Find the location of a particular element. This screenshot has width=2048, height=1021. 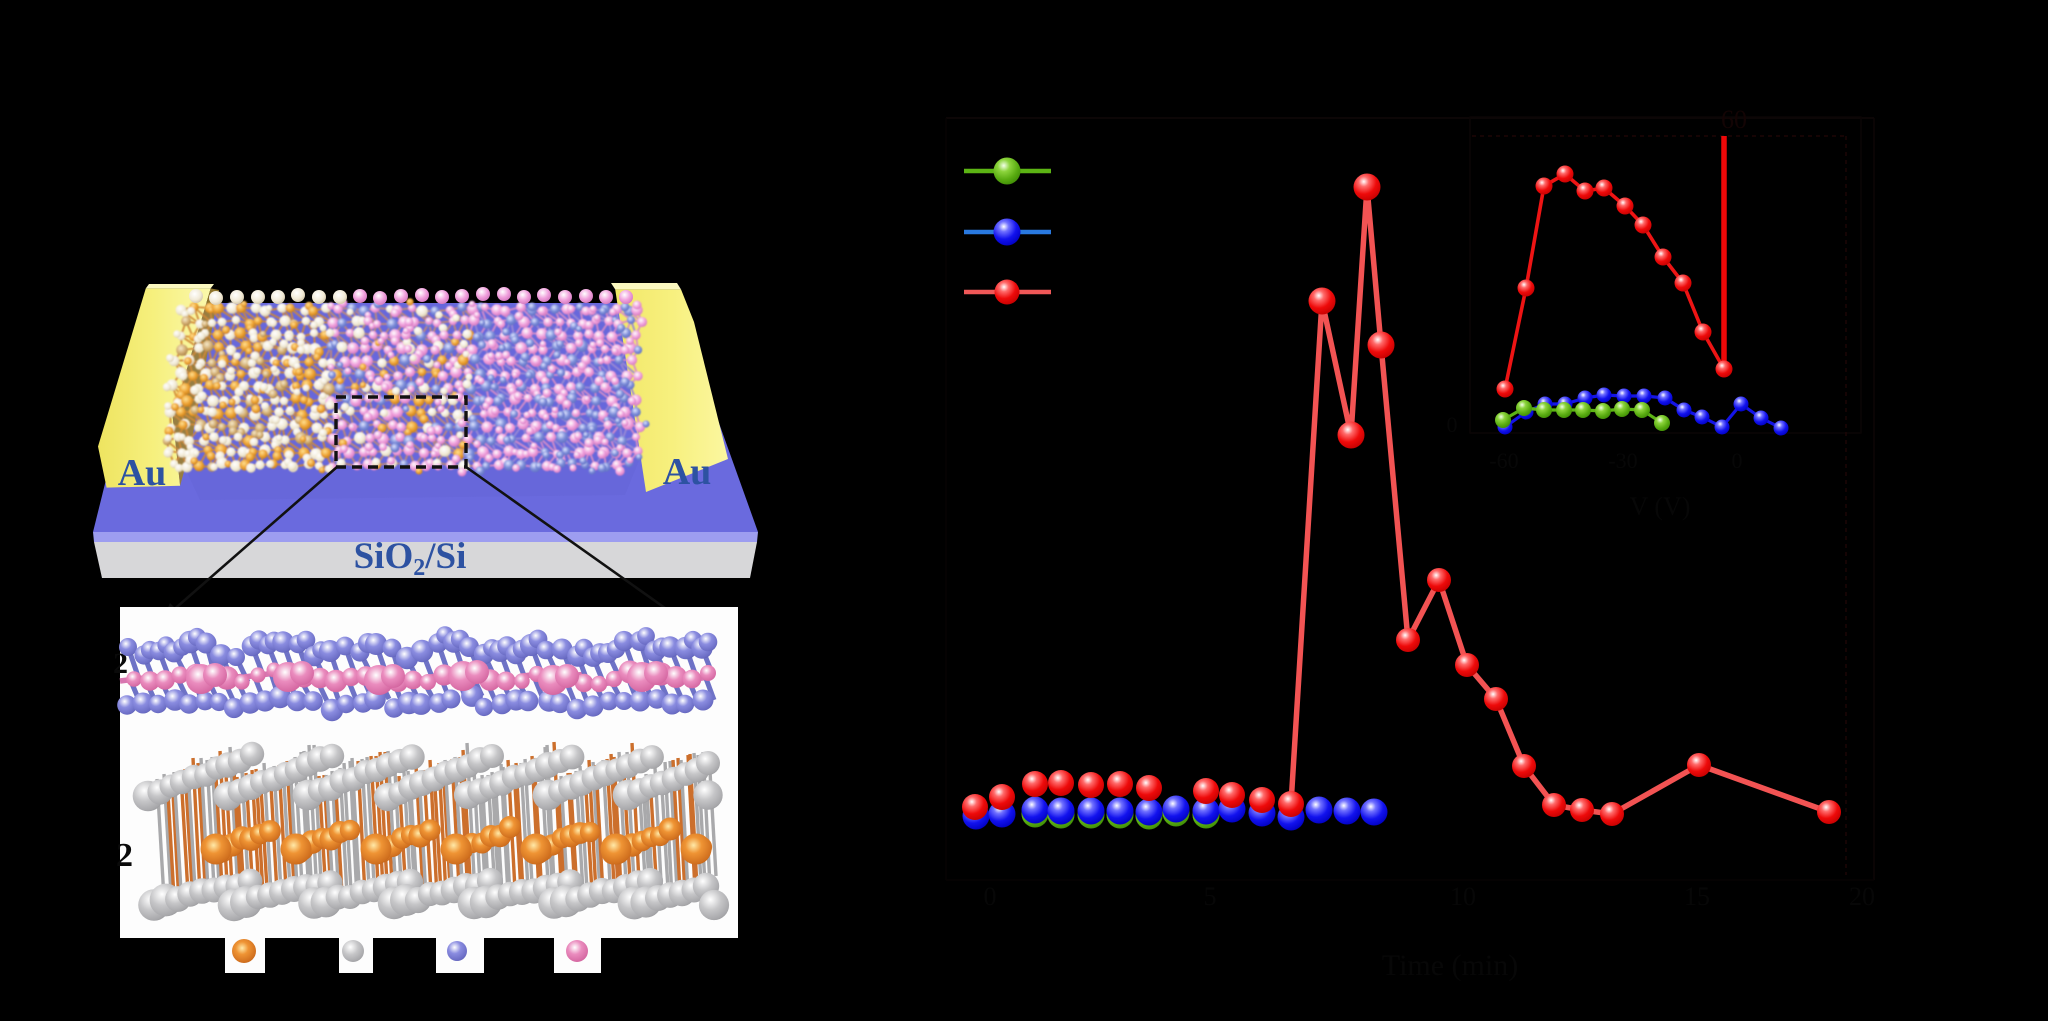

svg-text: V (V) is located at coordinates (1660, 506).